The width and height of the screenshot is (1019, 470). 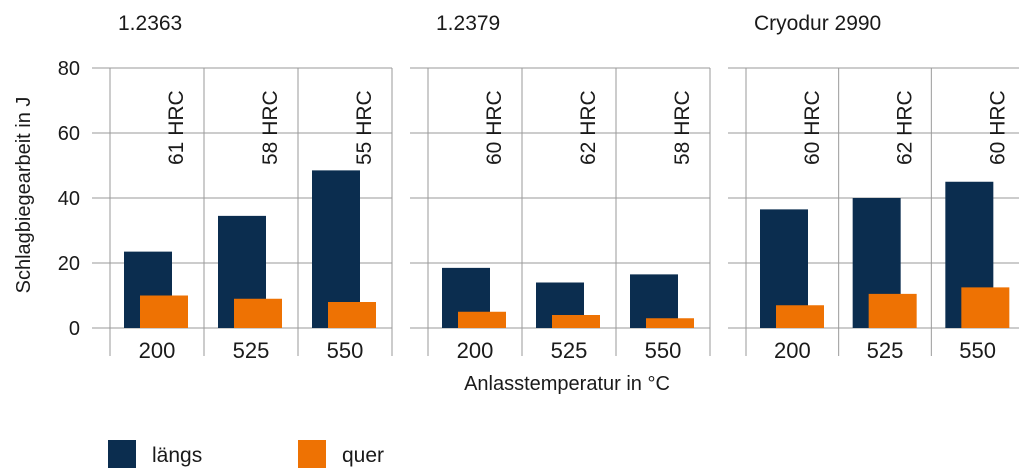 I want to click on y-tick-label: 40, so click(x=69, y=199).